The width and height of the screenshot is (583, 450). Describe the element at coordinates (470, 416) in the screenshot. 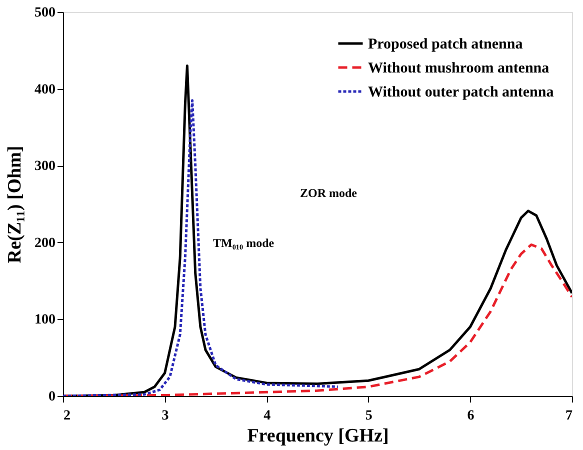

I see `x-tick-label: 6` at that location.